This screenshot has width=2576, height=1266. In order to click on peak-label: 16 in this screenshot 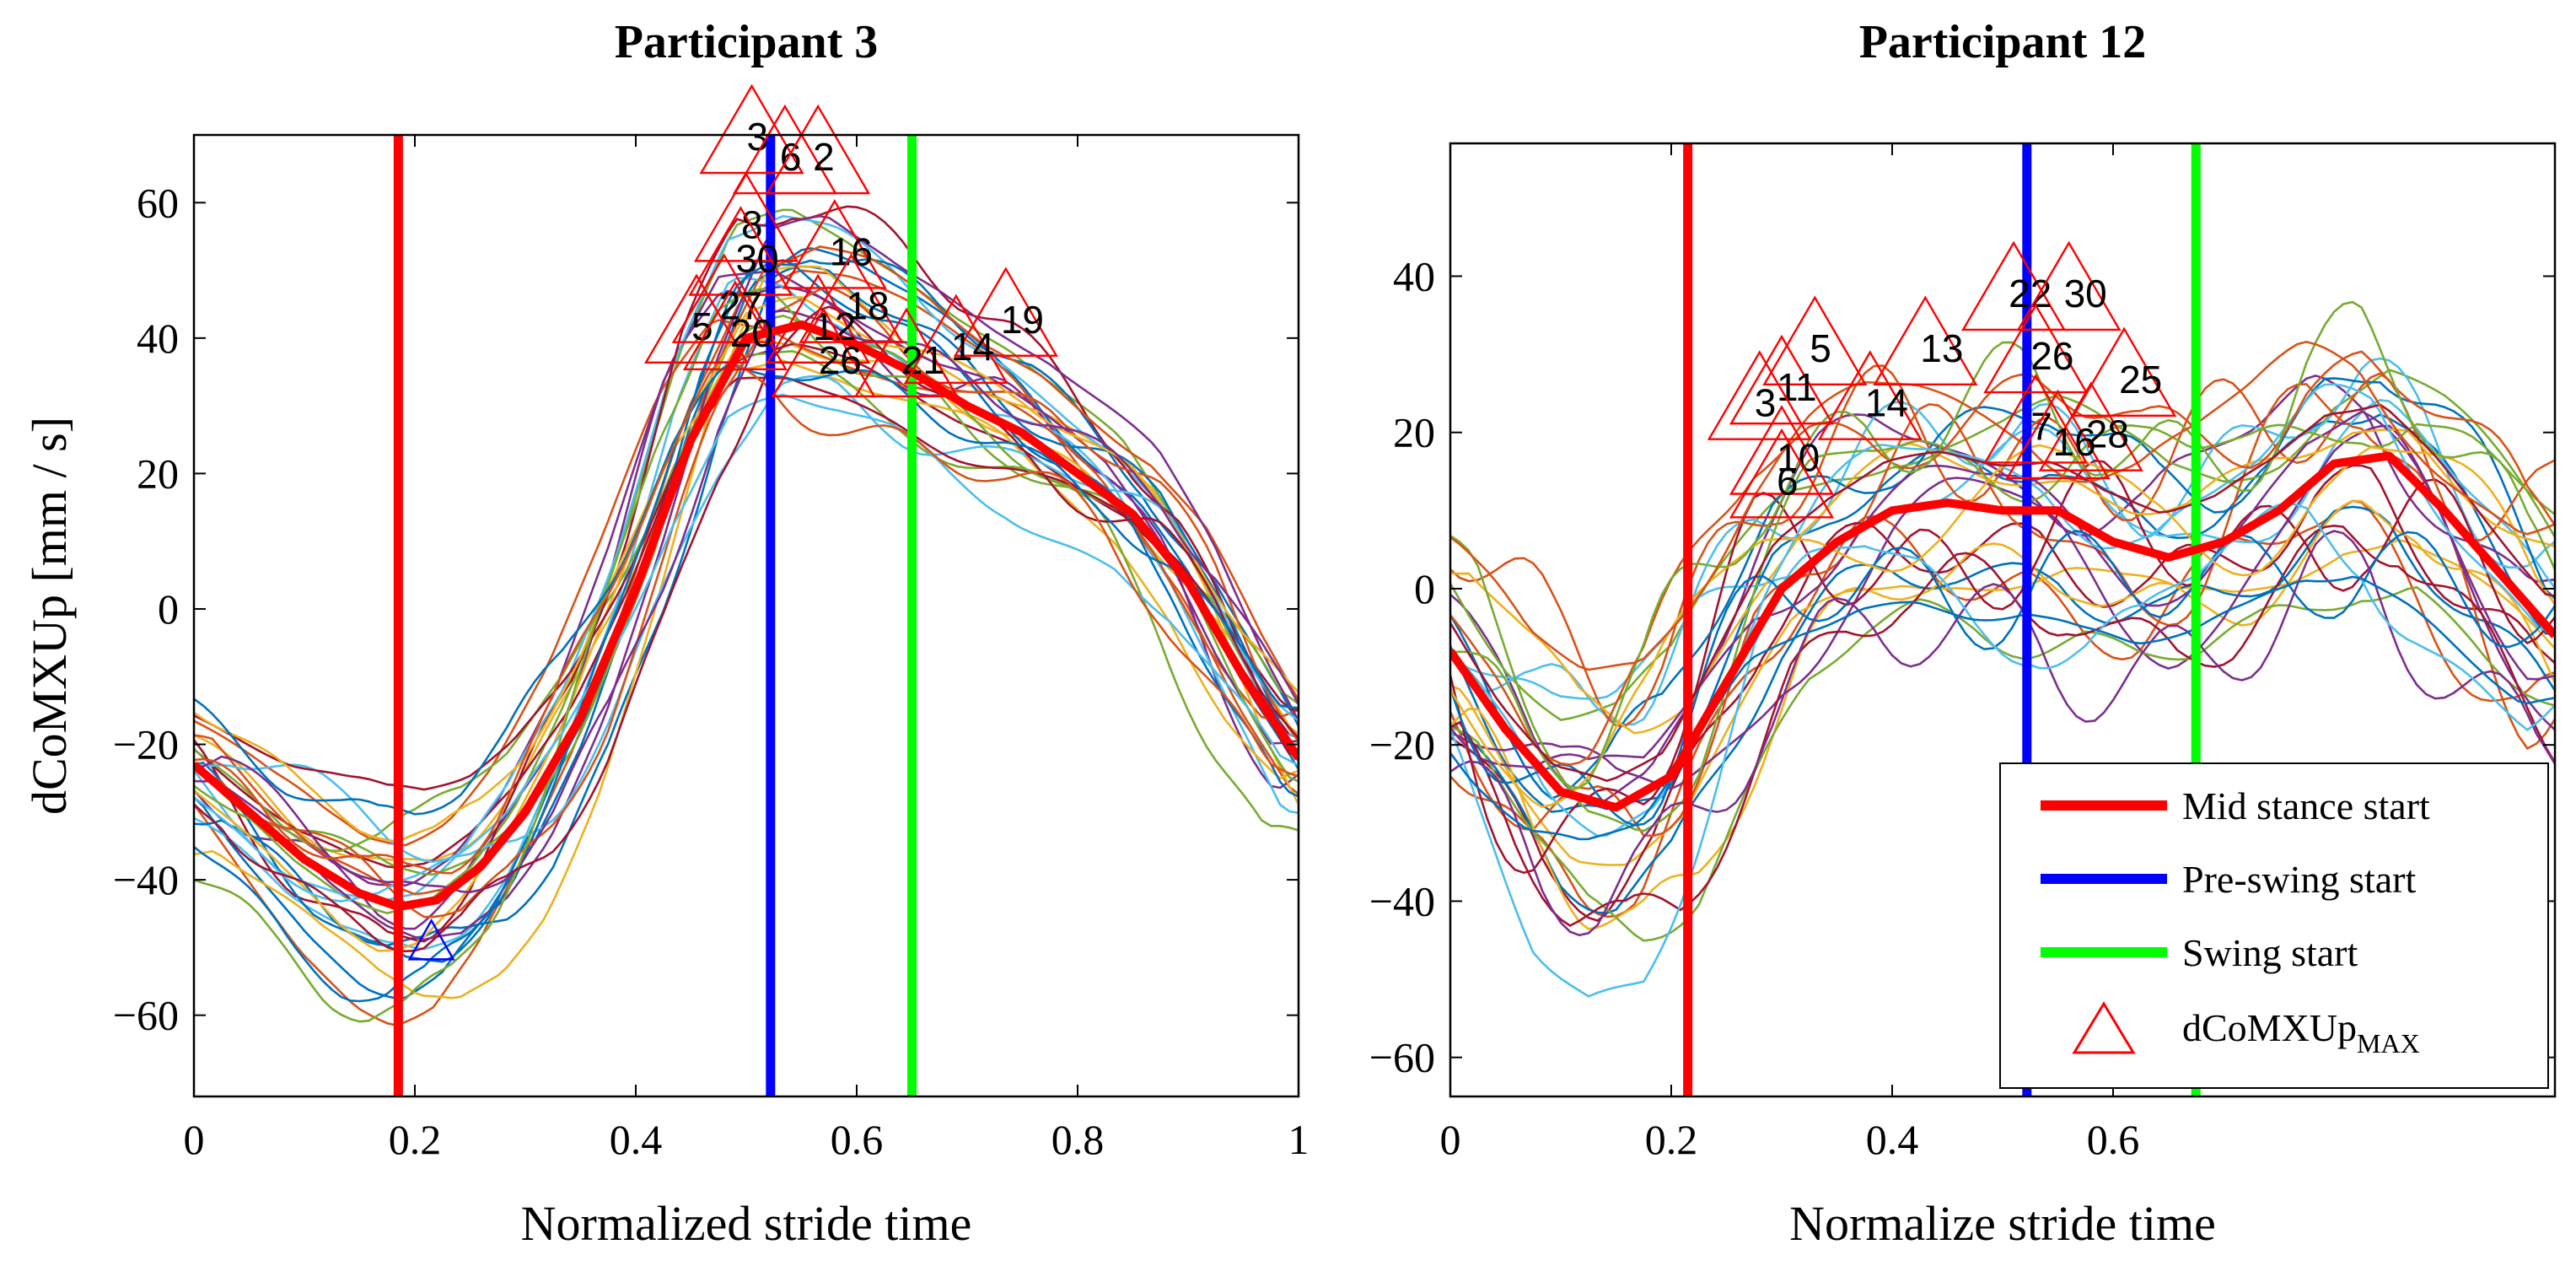, I will do `click(851, 251)`.